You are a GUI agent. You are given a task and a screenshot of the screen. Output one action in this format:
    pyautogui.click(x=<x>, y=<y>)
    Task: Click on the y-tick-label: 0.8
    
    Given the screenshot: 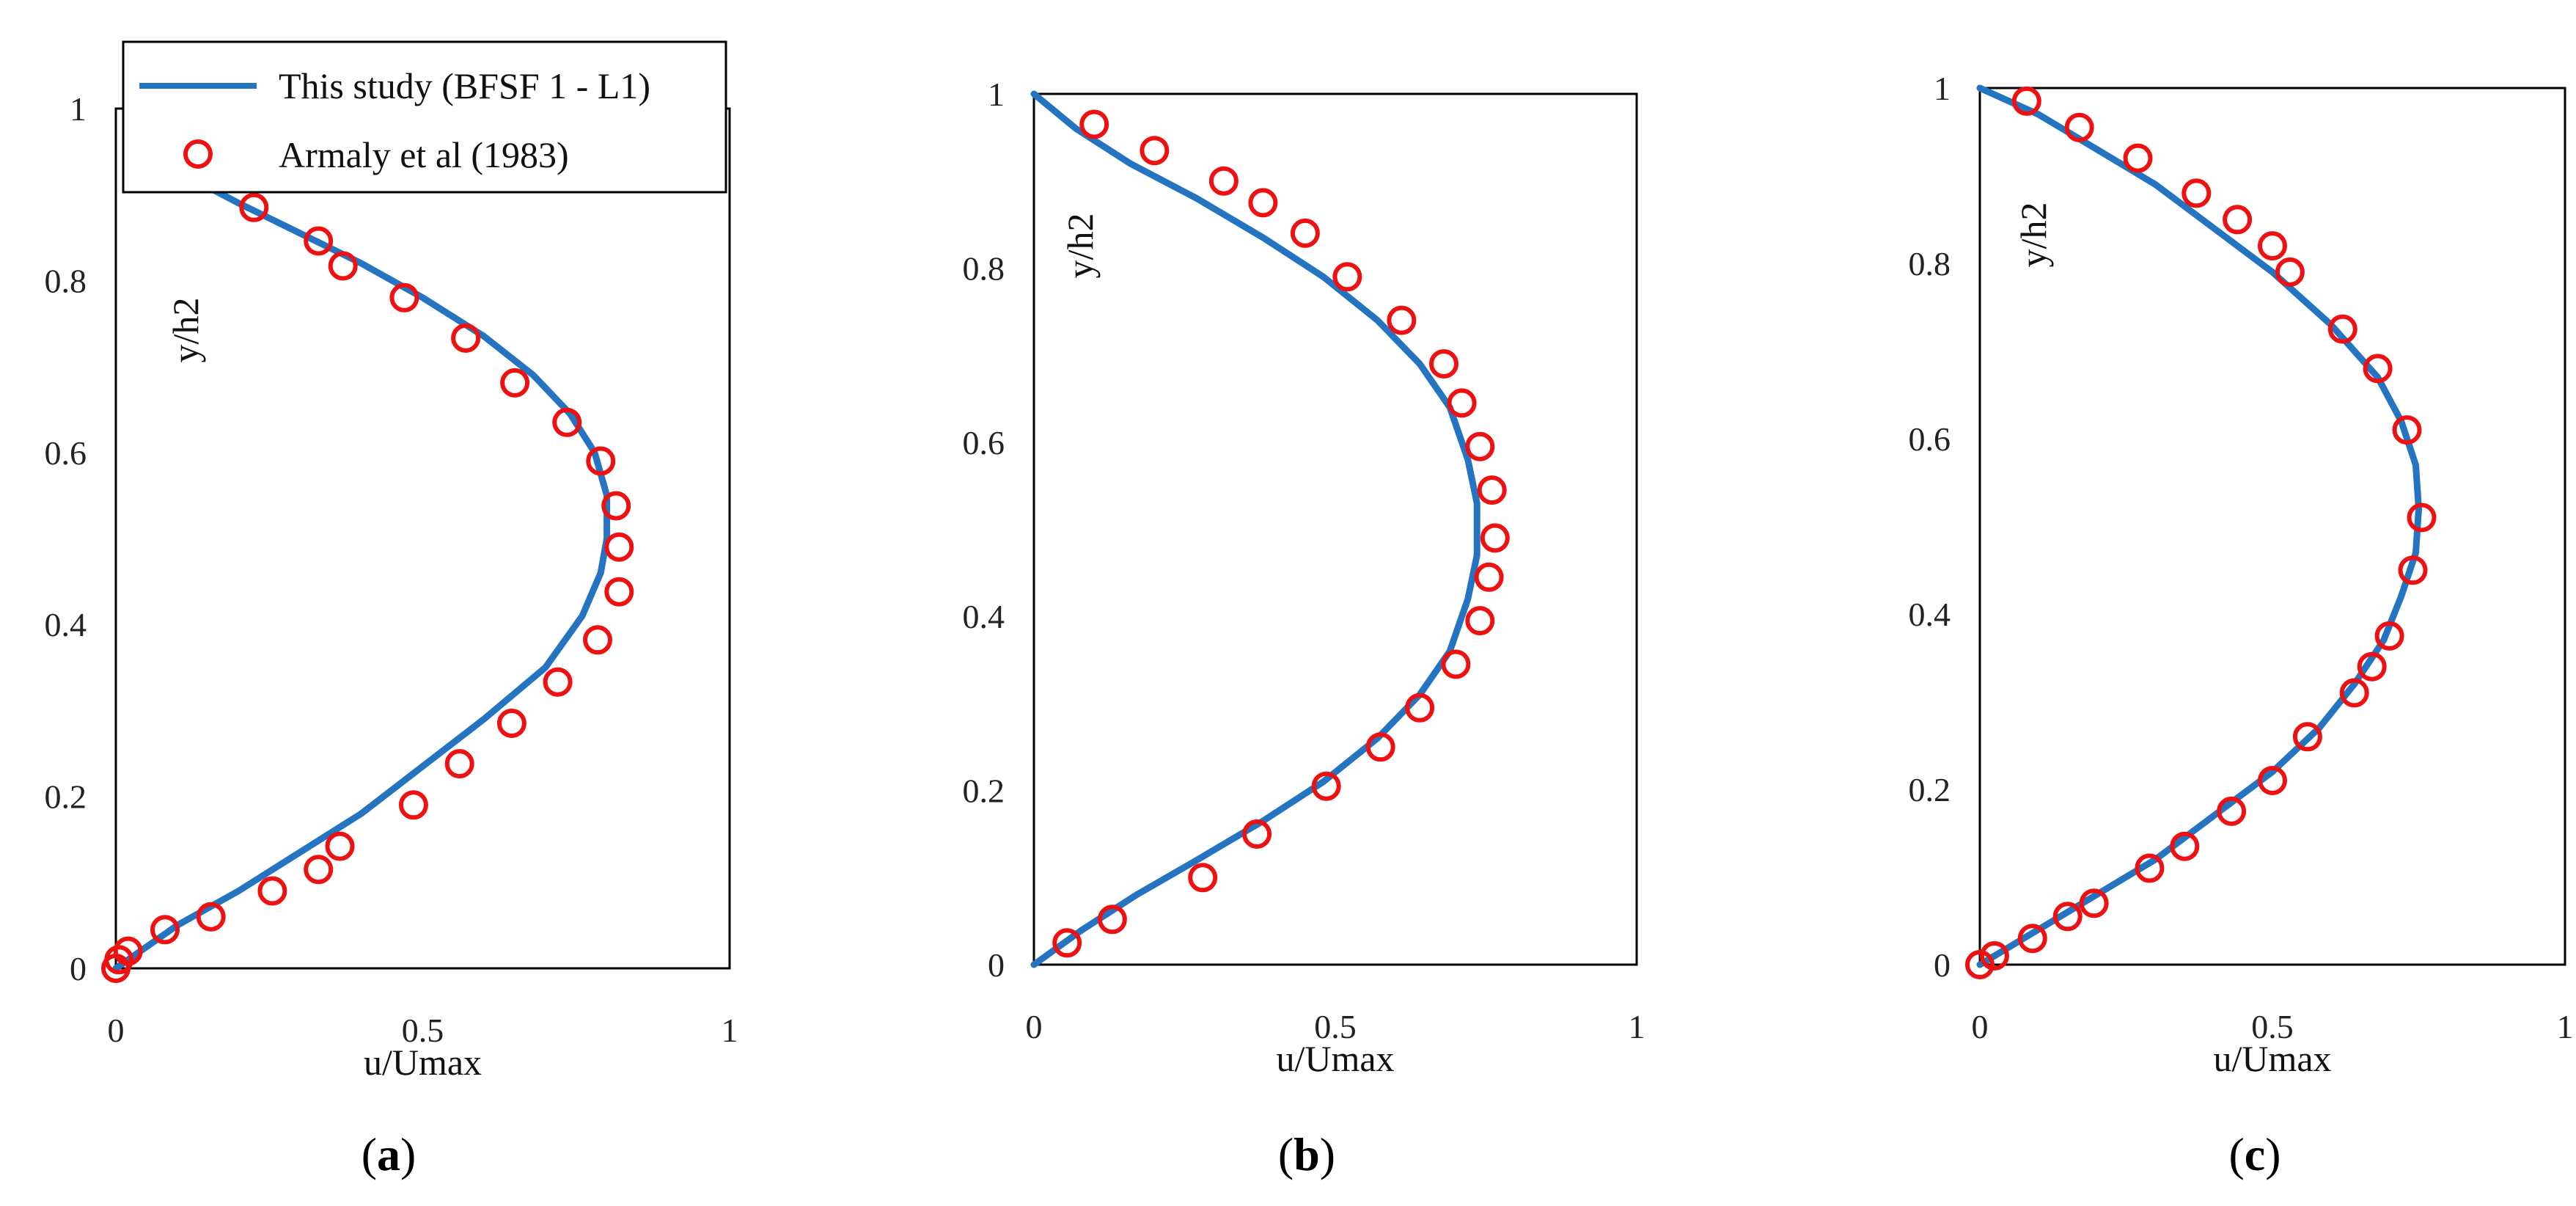 What is the action you would take?
    pyautogui.click(x=66, y=280)
    